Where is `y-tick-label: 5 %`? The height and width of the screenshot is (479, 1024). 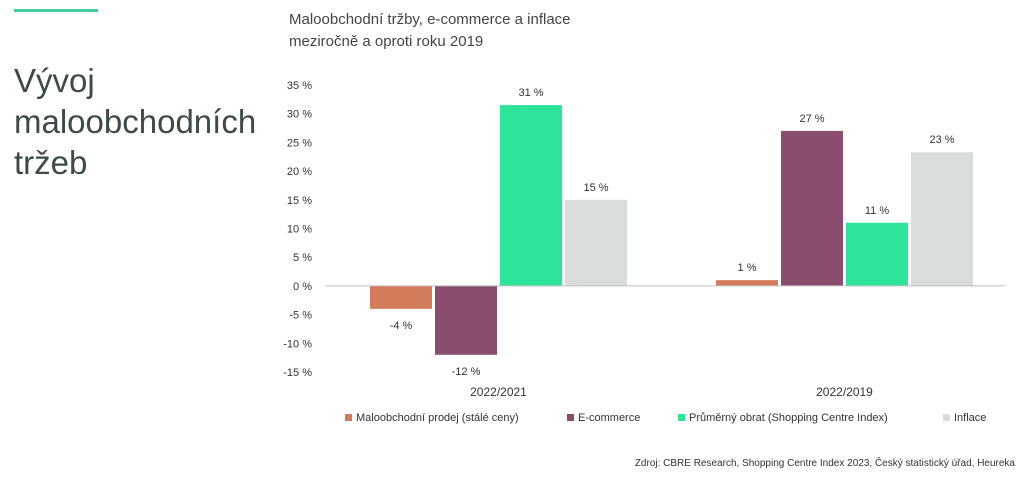
y-tick-label: 5 % is located at coordinates (302, 258).